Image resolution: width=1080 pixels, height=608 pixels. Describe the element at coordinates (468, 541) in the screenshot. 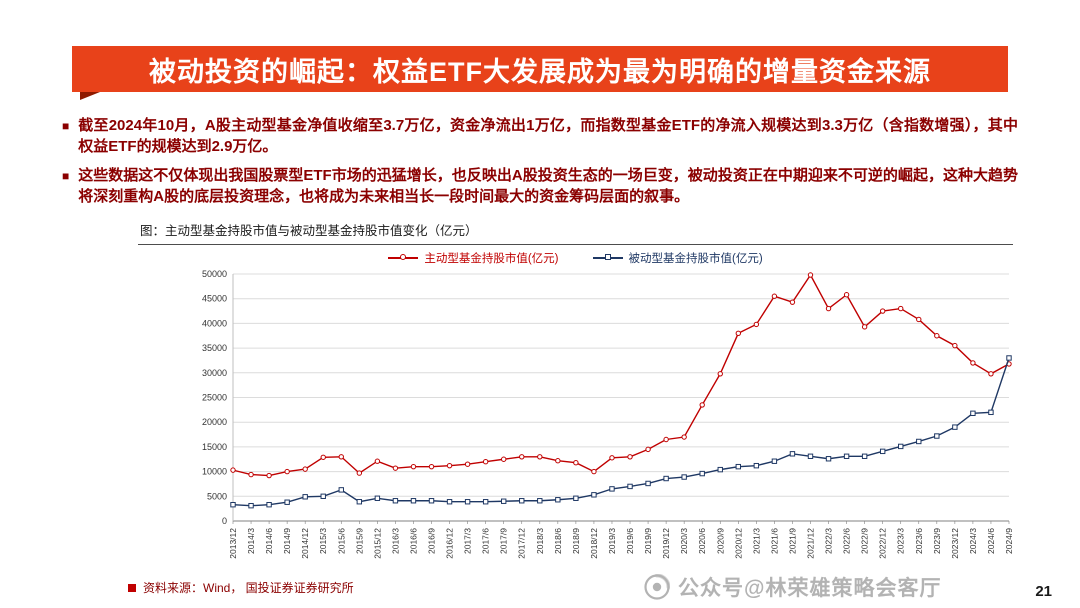

I see `x-axis-label: 2017/3` at that location.